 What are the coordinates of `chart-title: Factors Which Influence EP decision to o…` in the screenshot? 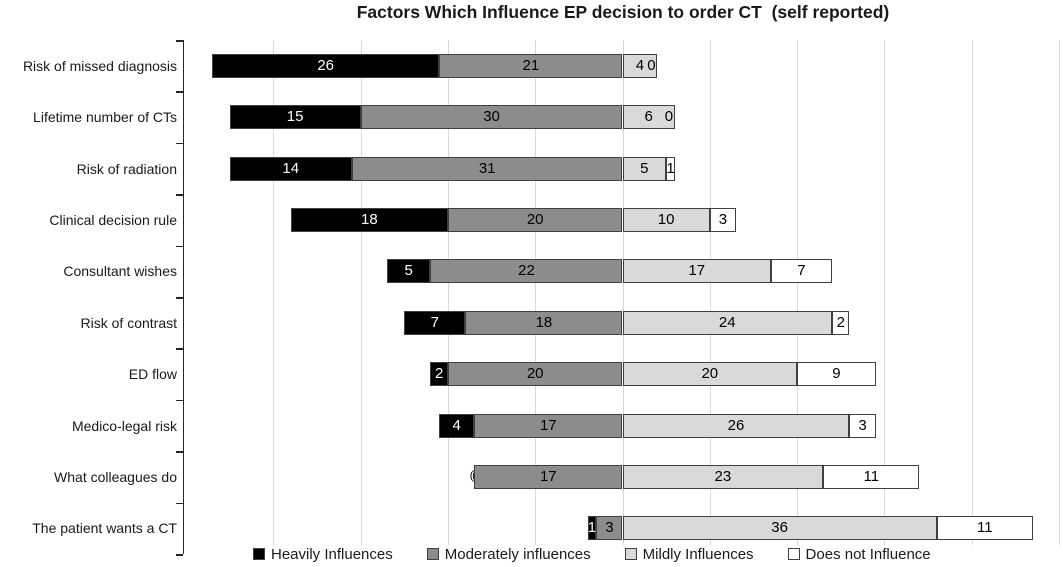 It's located at (623, 12).